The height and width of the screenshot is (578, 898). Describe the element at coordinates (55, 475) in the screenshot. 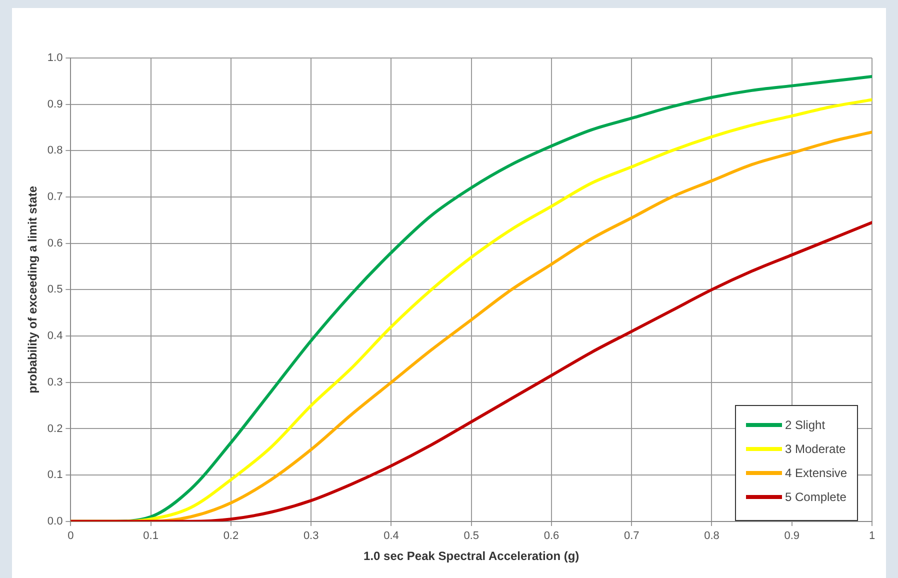

I see `y-tick-label: 0.1` at that location.